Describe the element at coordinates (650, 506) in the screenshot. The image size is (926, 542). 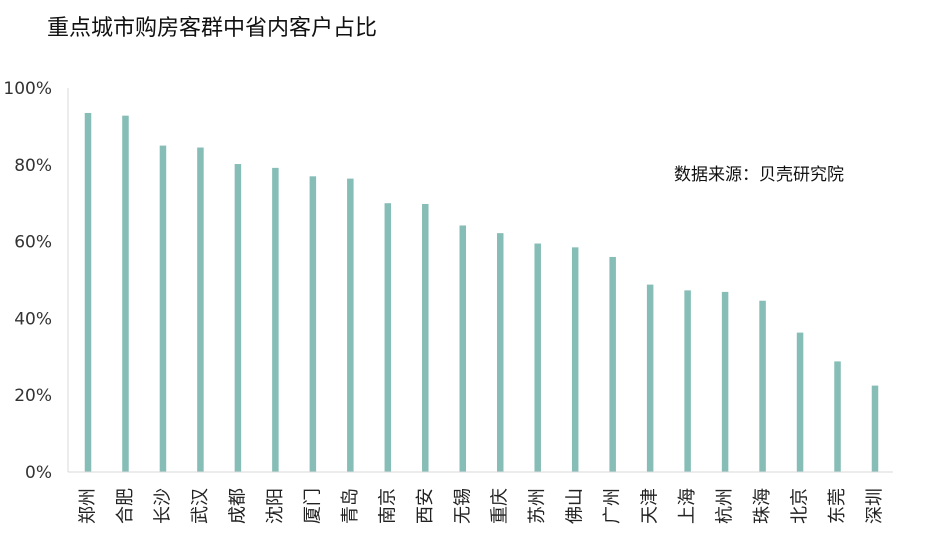
I see `x-tick-label: 天津` at that location.